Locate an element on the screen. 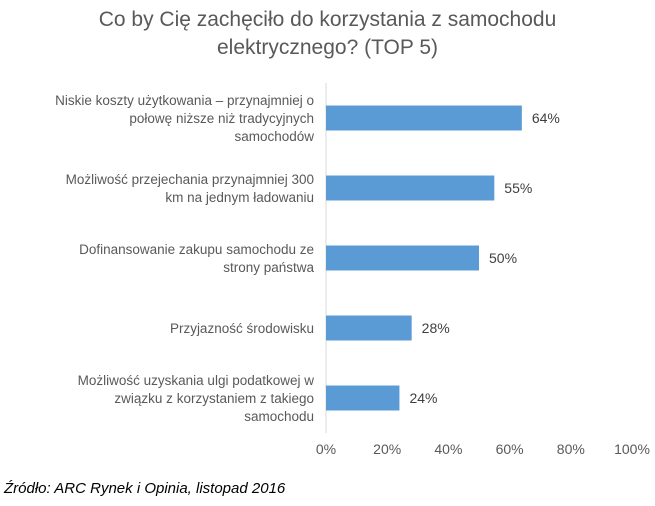 The image size is (655, 506). category-label-line: Przyjazność środowisku is located at coordinates (242, 328).